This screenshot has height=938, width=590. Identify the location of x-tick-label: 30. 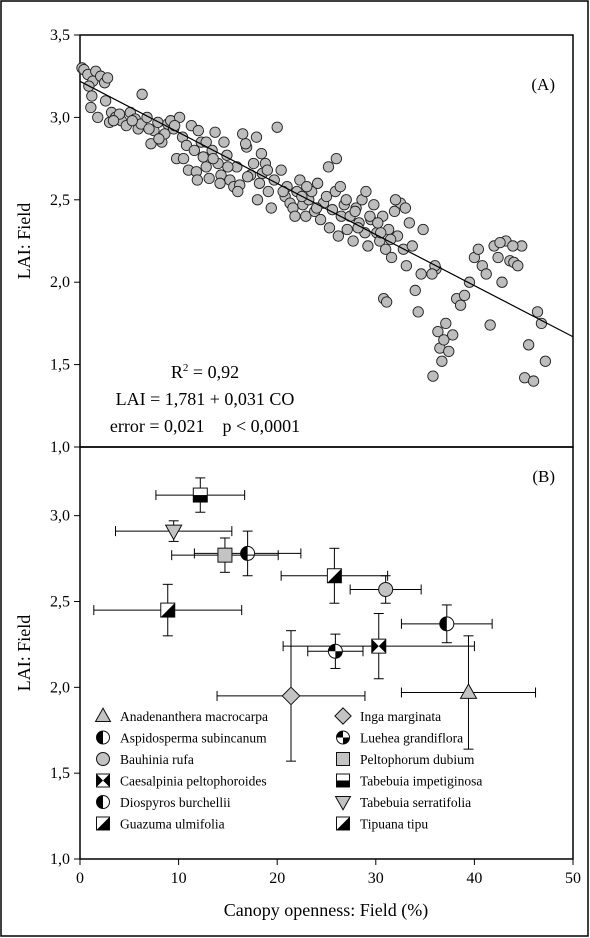
(376, 878).